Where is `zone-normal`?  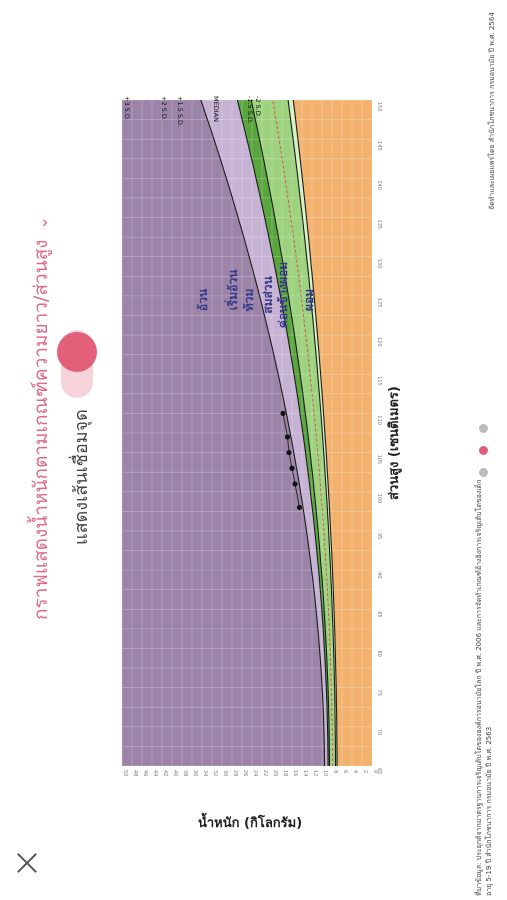
zone-normal is located at coordinates (293, 433).